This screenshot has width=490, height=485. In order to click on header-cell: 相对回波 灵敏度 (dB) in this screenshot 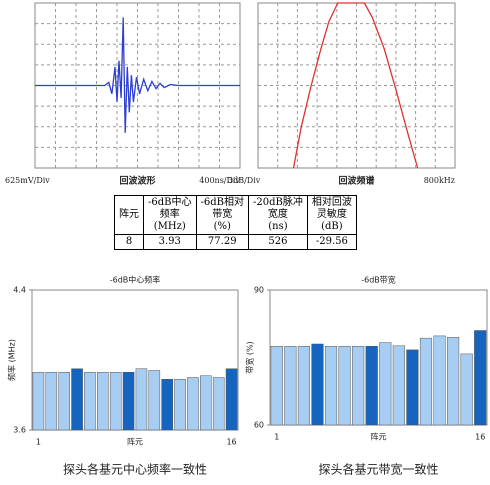, I will do `click(331, 215)`.